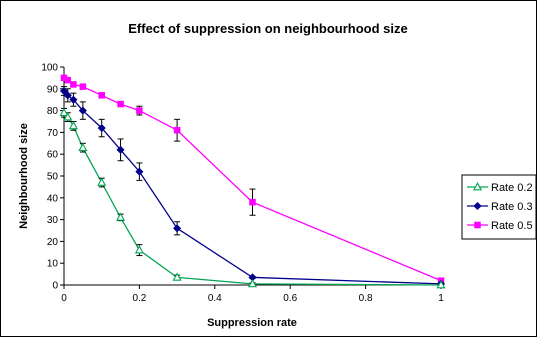  I want to click on legend-label: Rate 0.5, so click(512, 226).